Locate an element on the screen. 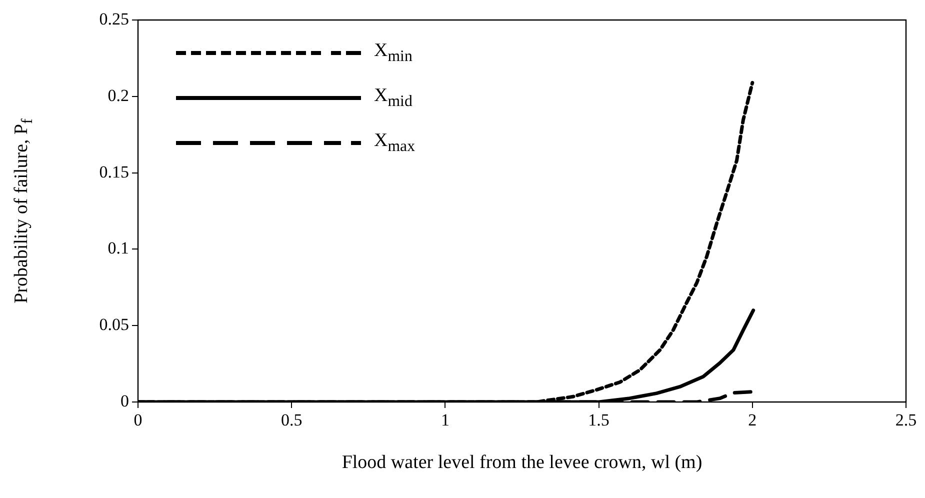 This screenshot has height=498, width=925. x-tick-label: 2 is located at coordinates (752, 420).